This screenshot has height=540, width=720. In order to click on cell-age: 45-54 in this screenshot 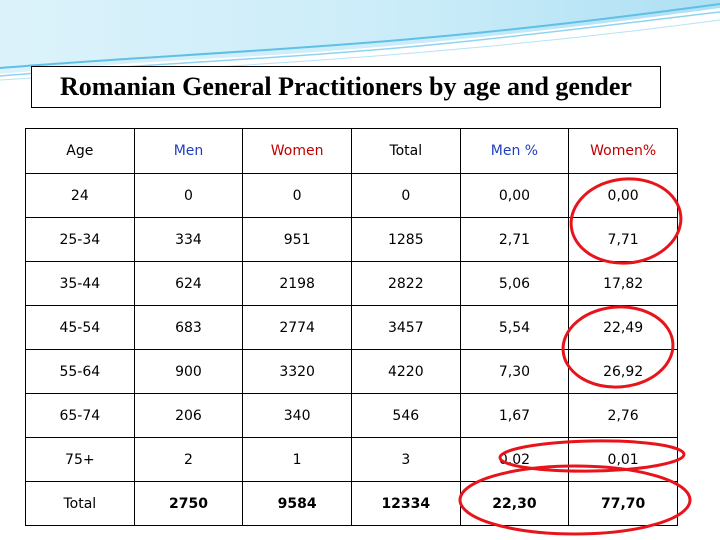, I will do `click(80, 327)`.